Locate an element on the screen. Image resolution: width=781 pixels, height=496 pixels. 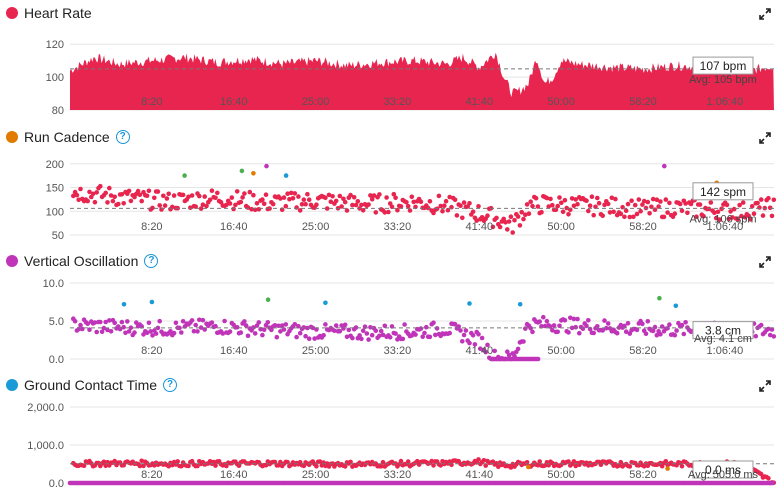
current-value-box: 142 spm is located at coordinates (723, 191).